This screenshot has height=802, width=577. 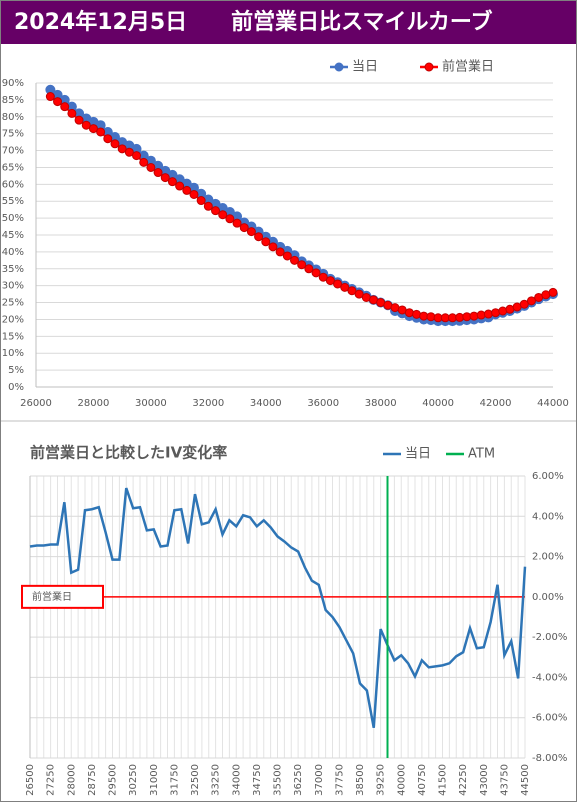 I want to click on x-tick-label: 34750, so click(x=257, y=780).